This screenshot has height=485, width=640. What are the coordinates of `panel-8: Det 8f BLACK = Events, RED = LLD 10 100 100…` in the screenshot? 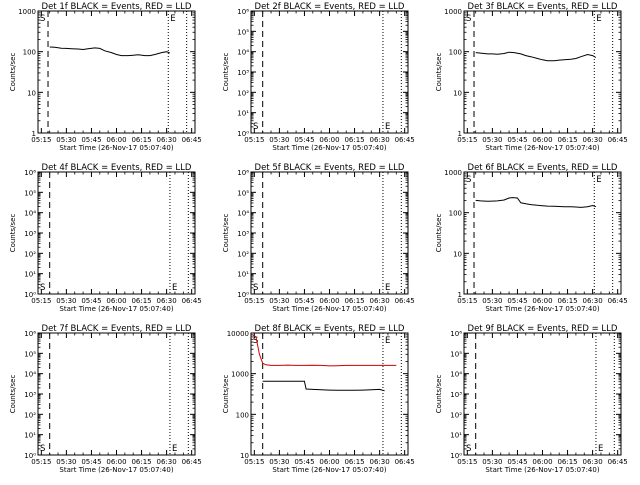 It's located at (318, 399).